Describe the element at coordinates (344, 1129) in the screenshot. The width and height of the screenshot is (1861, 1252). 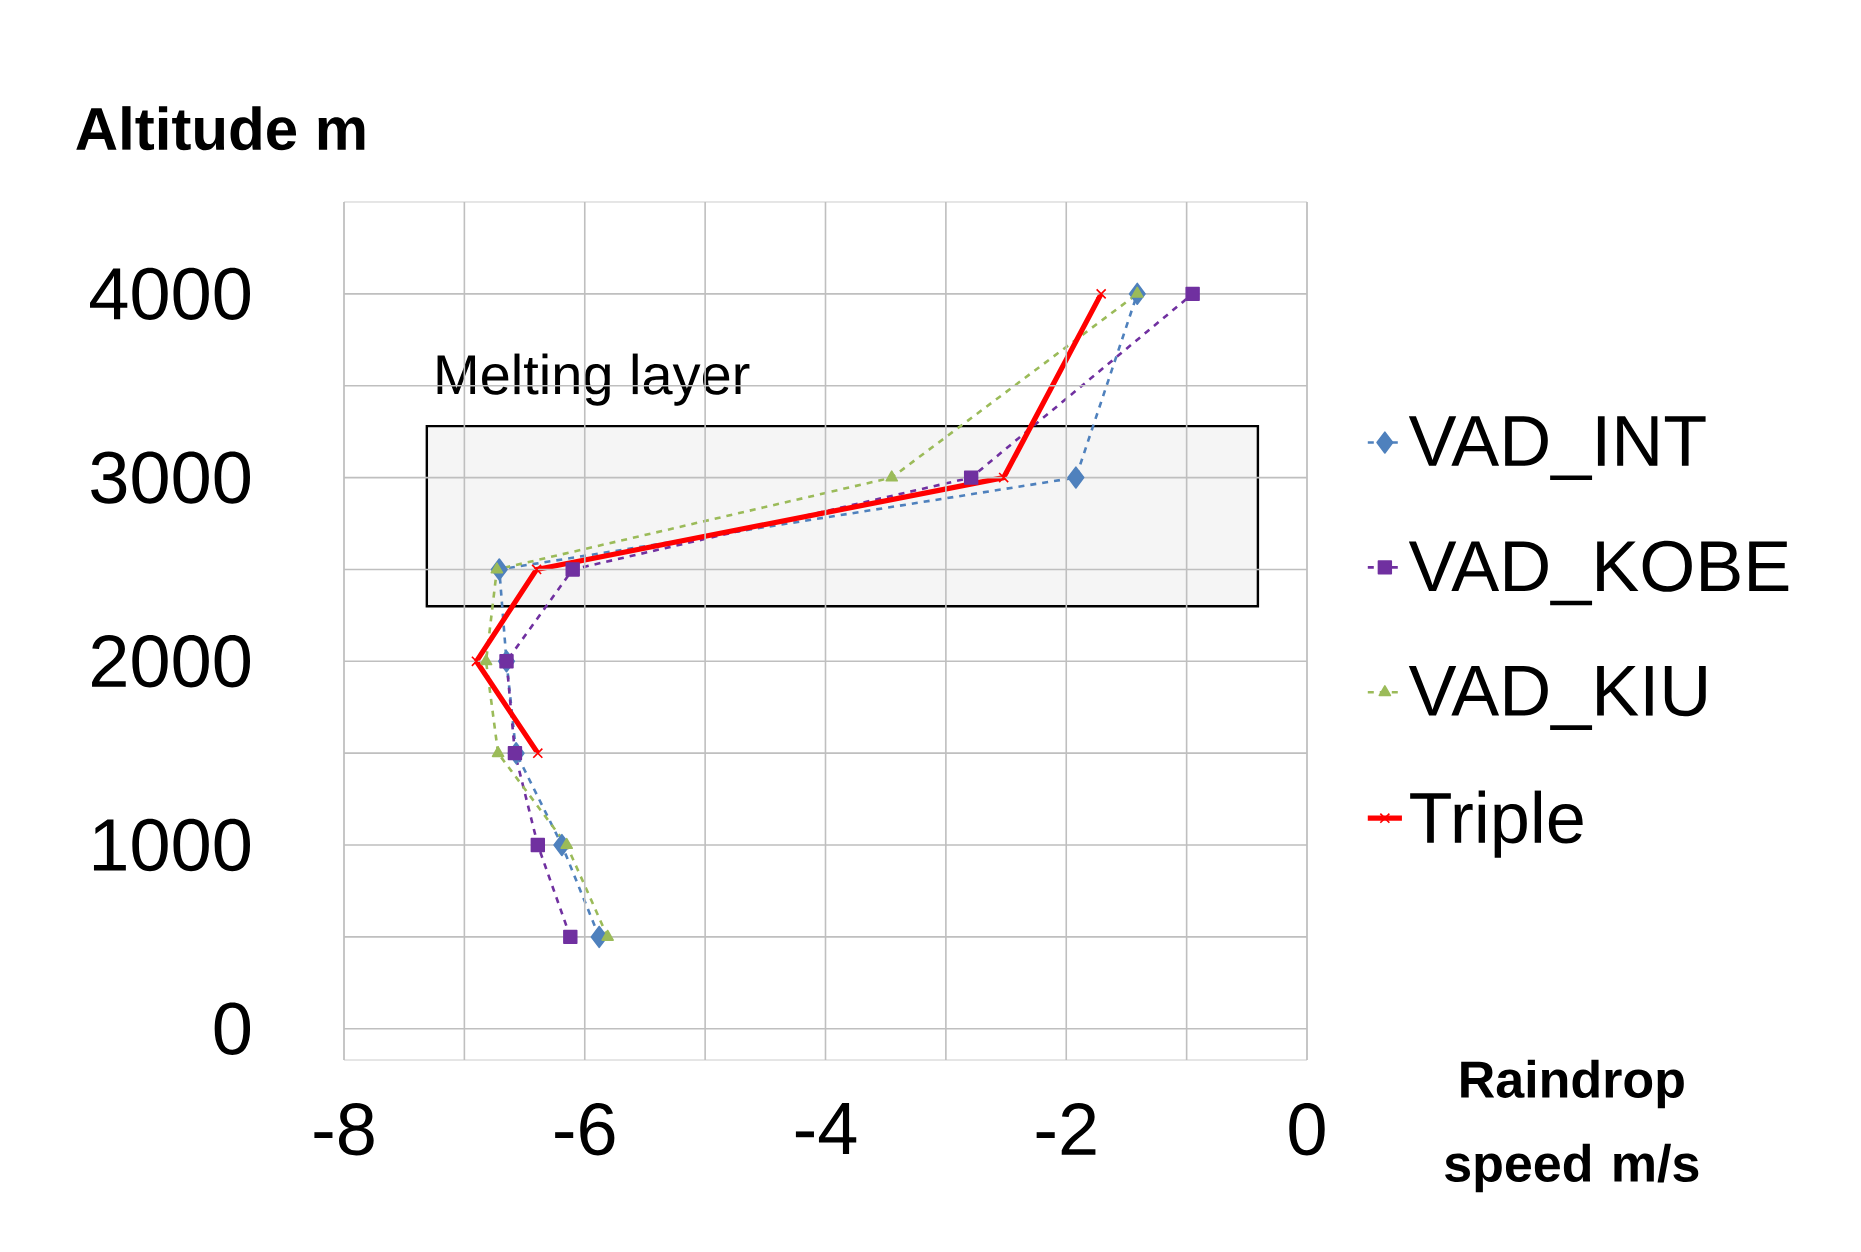
I see `x-tick-label: -8` at that location.